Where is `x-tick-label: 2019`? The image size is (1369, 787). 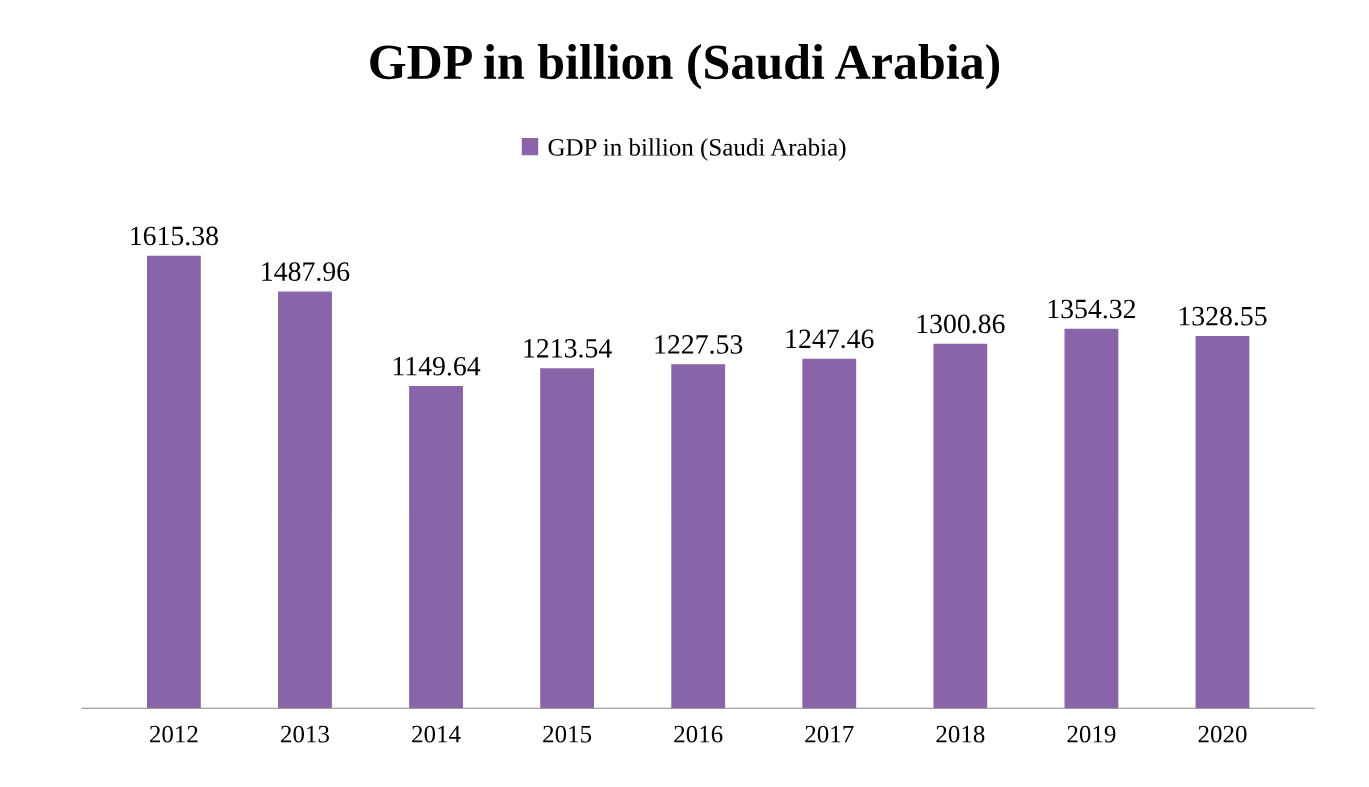 x-tick-label: 2019 is located at coordinates (1091, 734).